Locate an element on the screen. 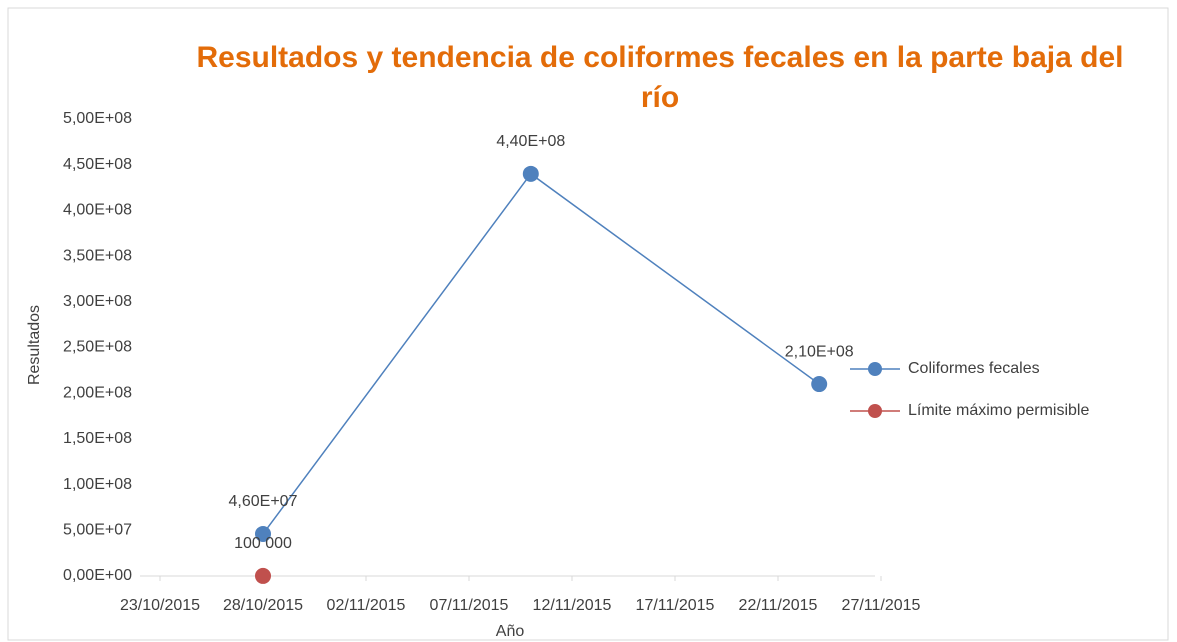  y-tick-label: 1,50E+08 is located at coordinates (97, 438).